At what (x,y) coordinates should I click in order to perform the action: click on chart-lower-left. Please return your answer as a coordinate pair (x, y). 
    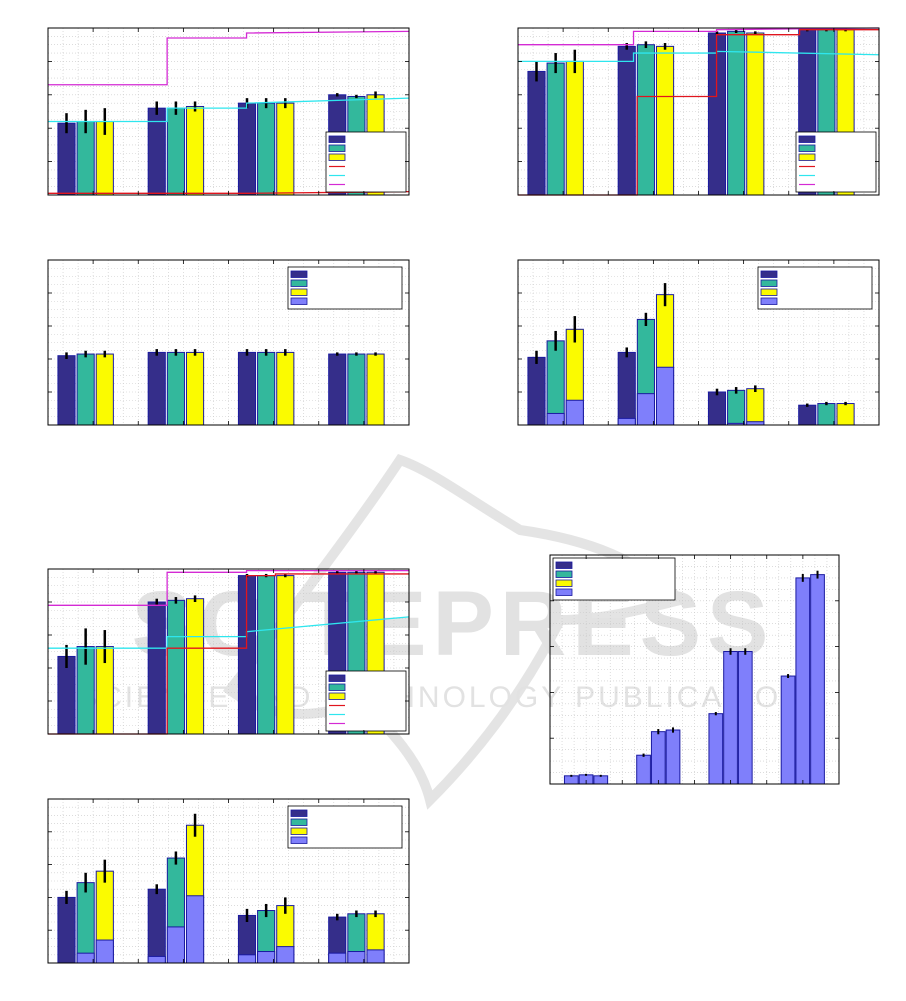
    Looking at the image, I should click on (228, 651).